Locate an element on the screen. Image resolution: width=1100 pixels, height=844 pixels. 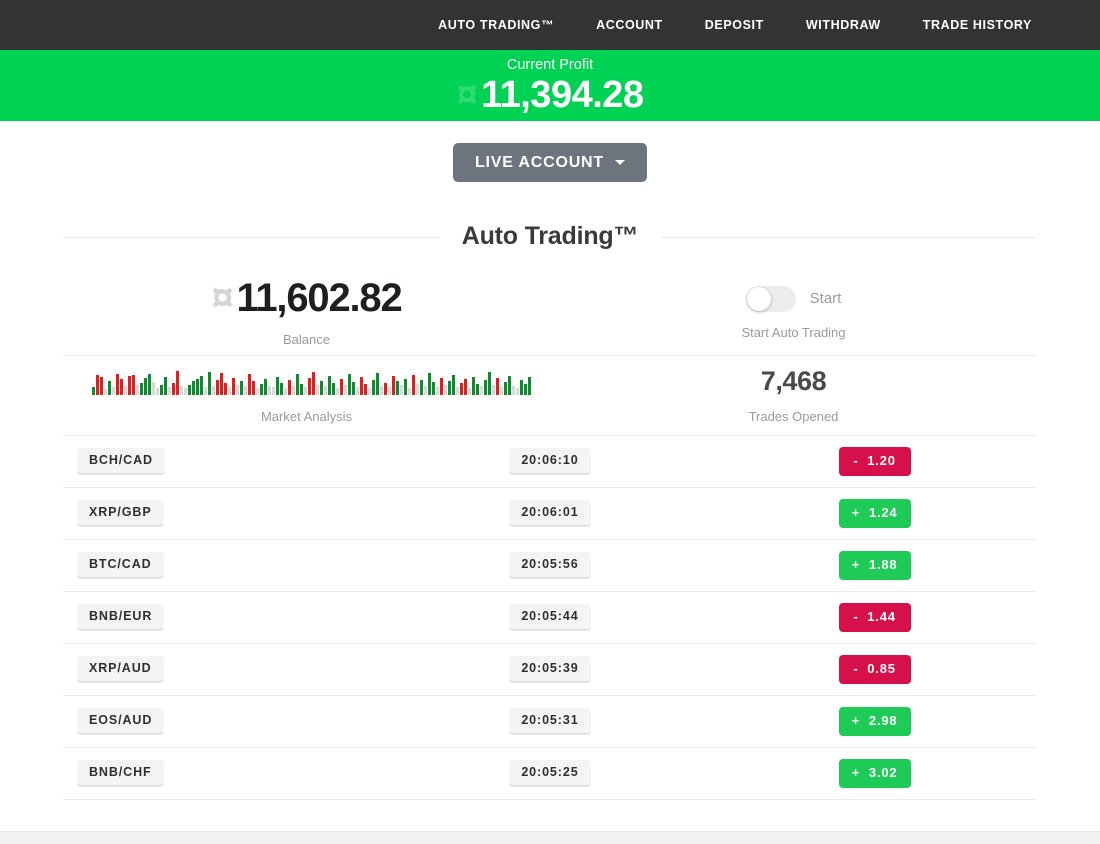
nav-withdraw: WITHDRAW is located at coordinates (843, 25).